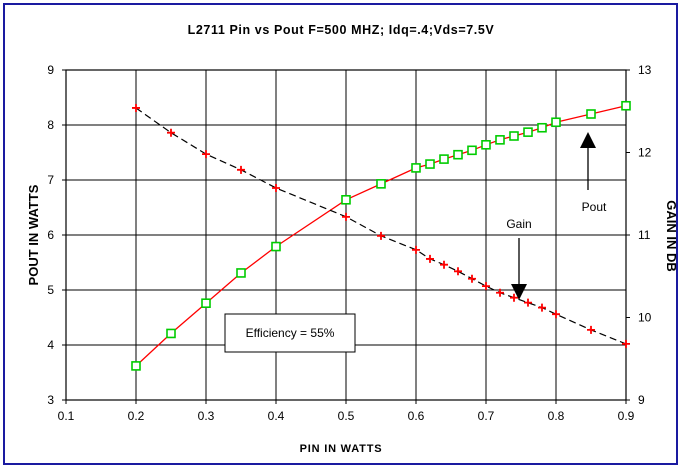  I want to click on y-axis-ticks: 3 4 5 6 7 8 9, so click(56, 235).